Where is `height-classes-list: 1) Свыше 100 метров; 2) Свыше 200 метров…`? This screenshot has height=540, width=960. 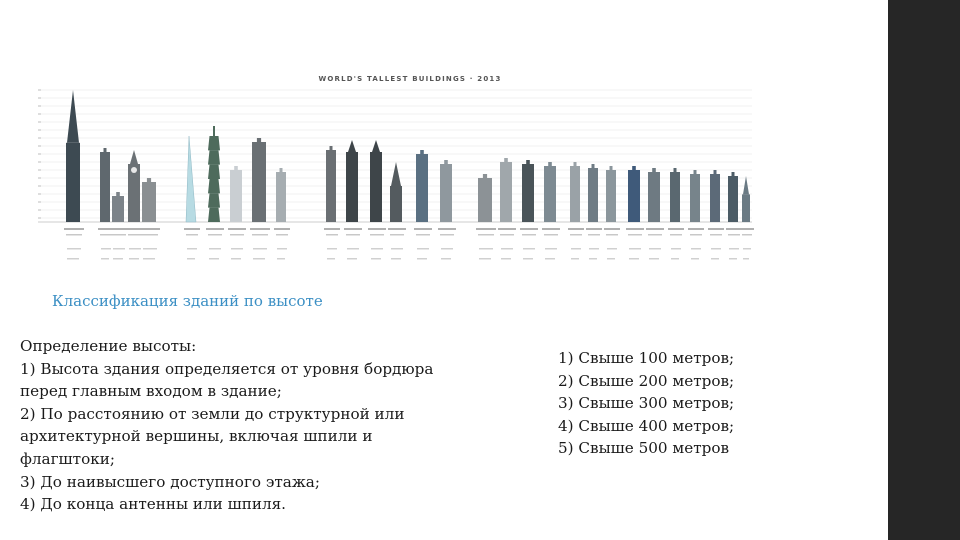
height-classes-list: 1) Свыше 100 метров; 2) Свыше 200 метров… is located at coordinates (708, 403).